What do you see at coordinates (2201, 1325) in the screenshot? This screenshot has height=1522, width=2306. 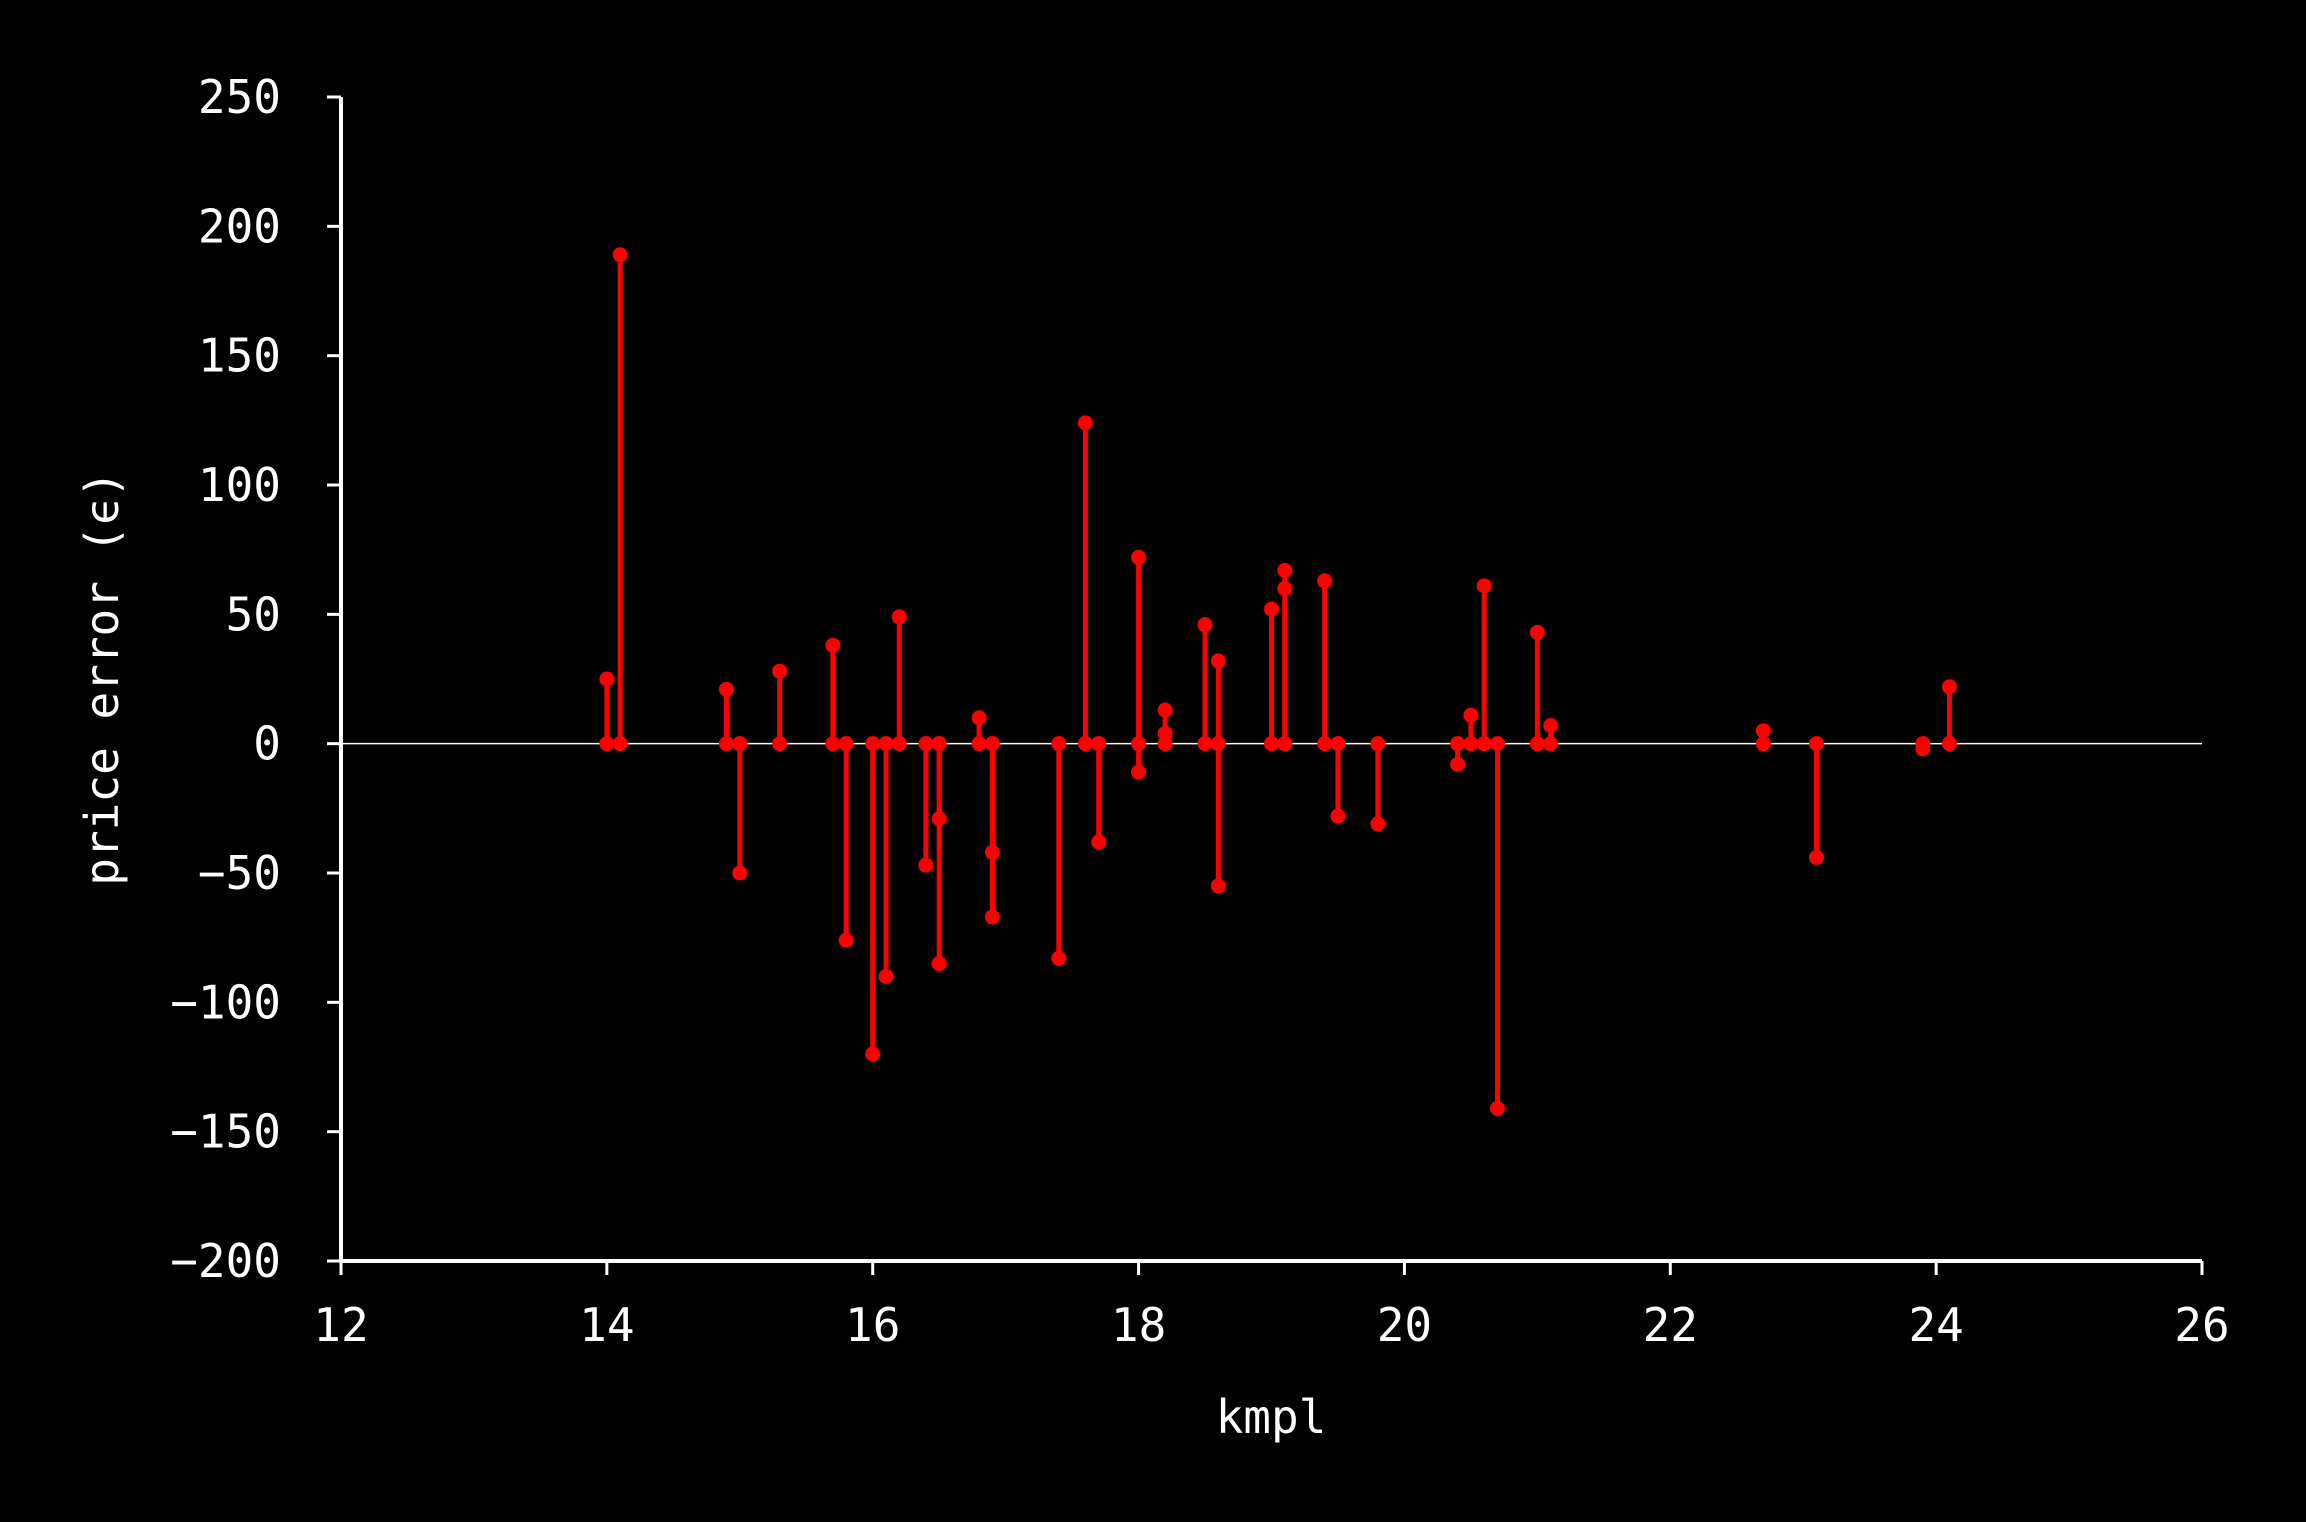 I see `x-tick-label: 26` at bounding box center [2201, 1325].